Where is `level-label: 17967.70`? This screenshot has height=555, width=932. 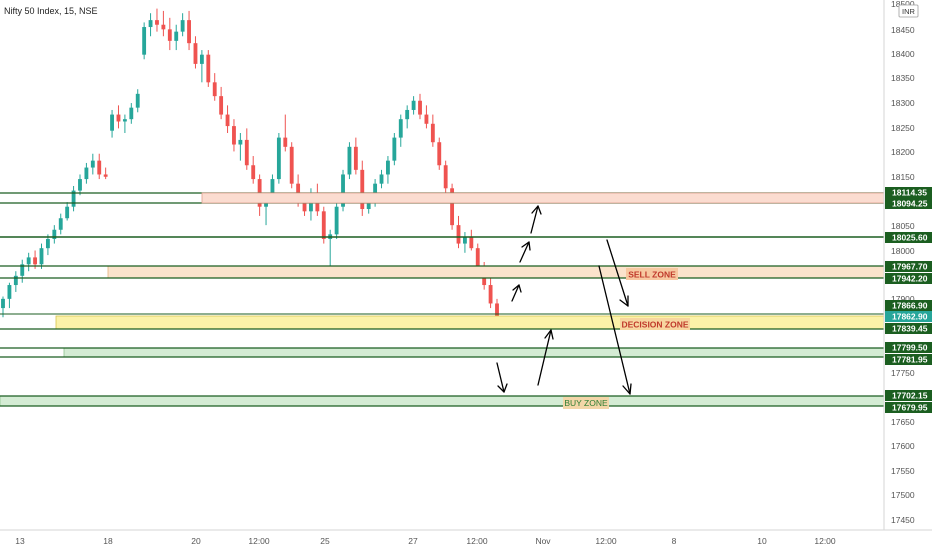 level-label: 17967.70 is located at coordinates (910, 267).